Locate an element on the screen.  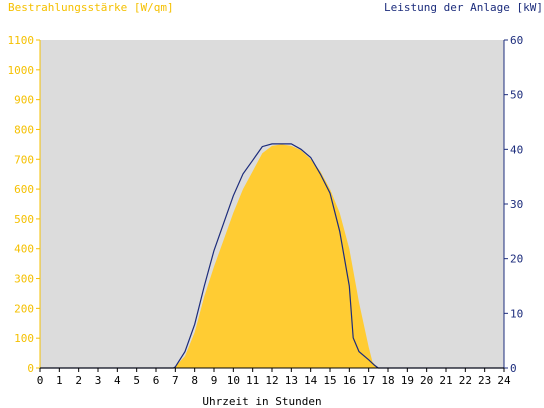
left-axis-tick-label: 0 is located at coordinates (30, 368).